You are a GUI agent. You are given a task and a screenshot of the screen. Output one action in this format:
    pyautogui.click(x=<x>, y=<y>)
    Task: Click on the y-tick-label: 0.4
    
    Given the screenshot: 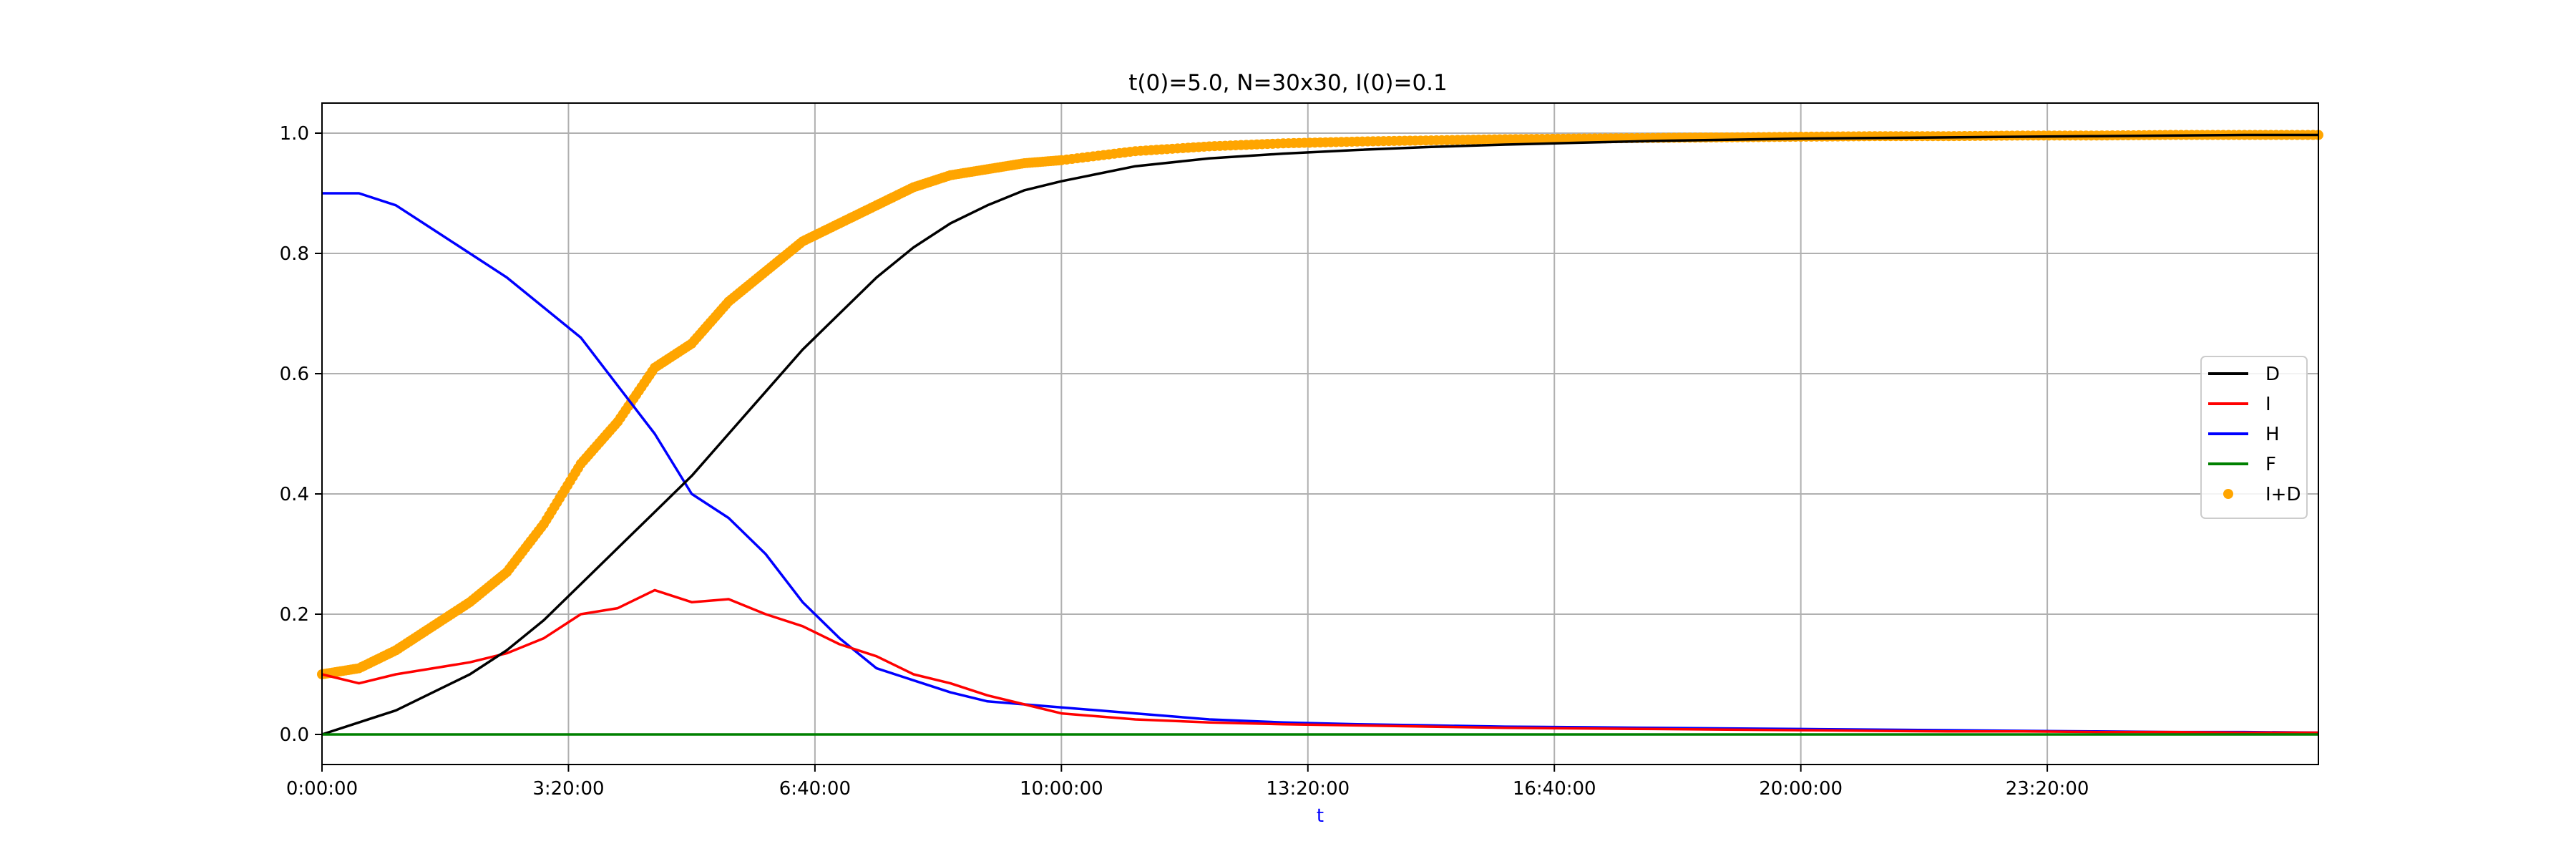 What is the action you would take?
    pyautogui.click(x=294, y=494)
    